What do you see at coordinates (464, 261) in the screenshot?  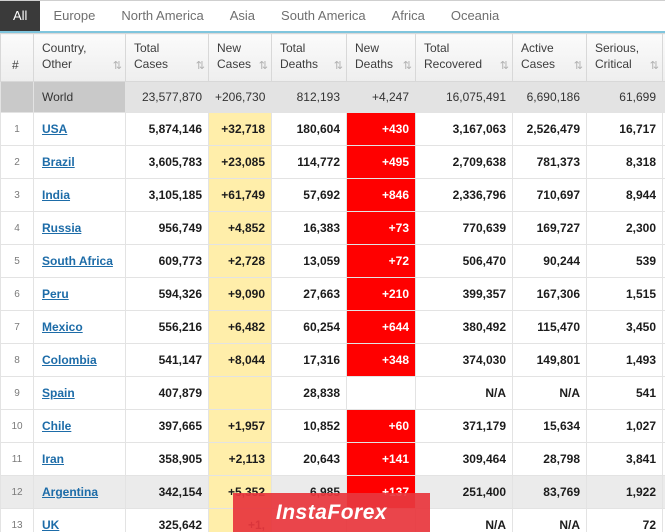 I see `total-recovered-cell: 506,470` at bounding box center [464, 261].